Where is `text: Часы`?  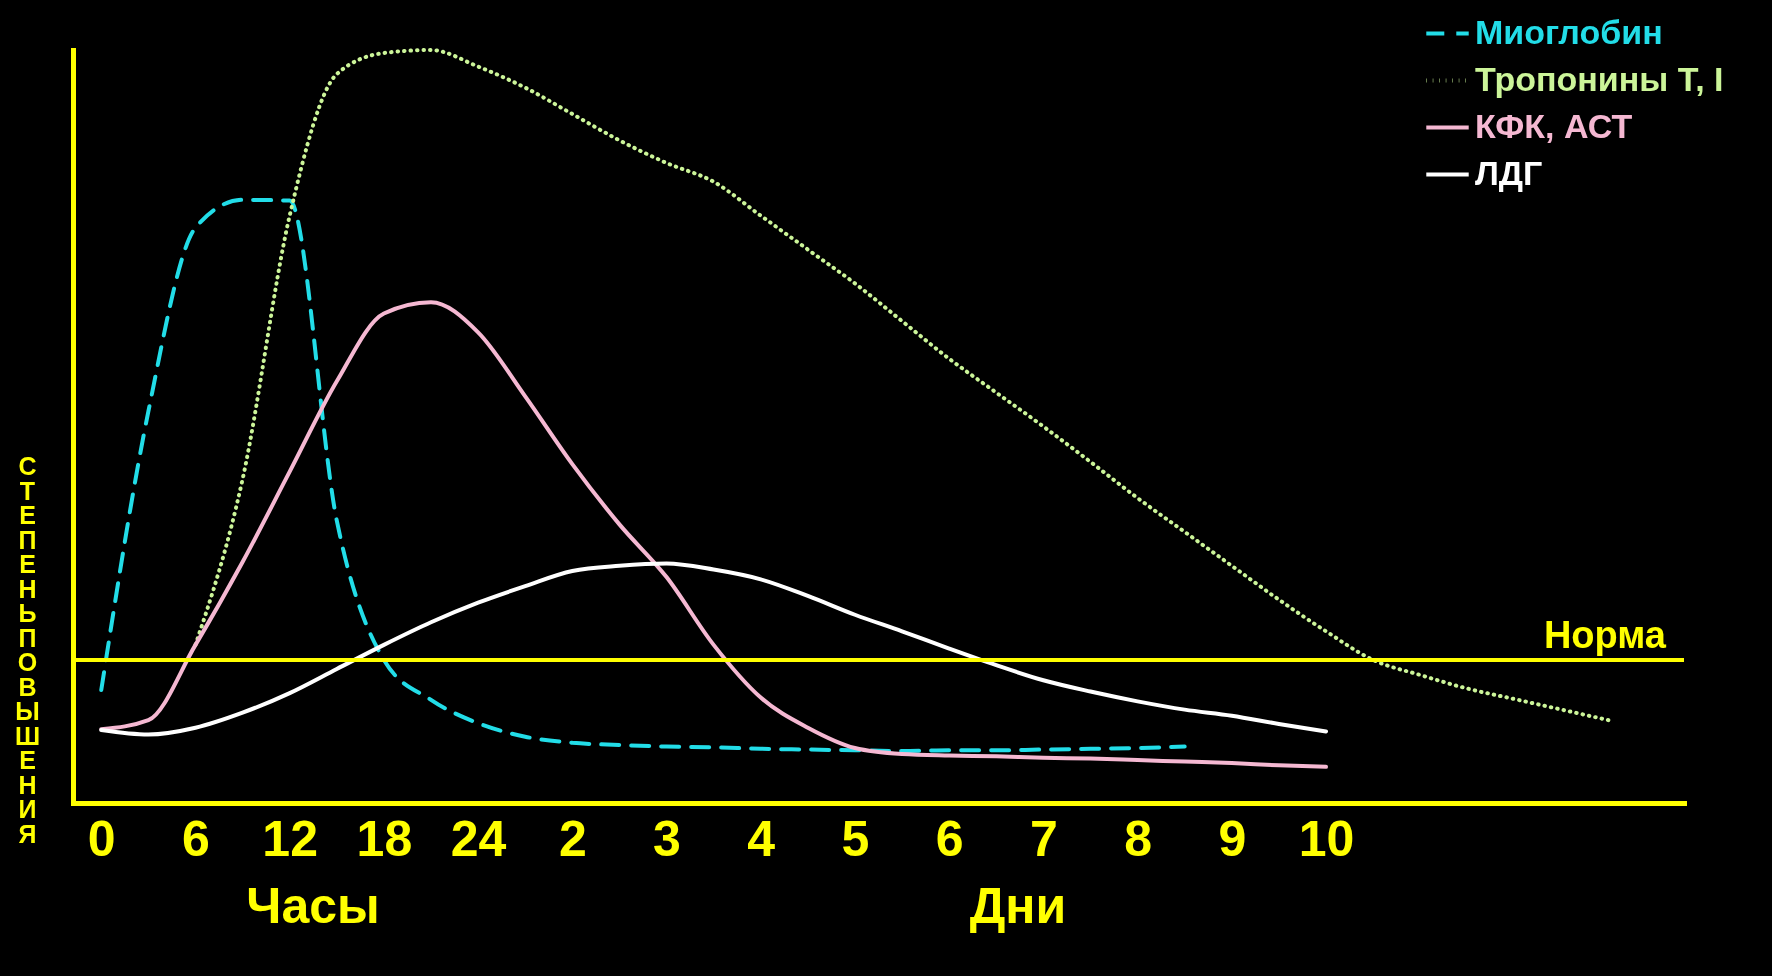 text: Часы is located at coordinates (313, 906).